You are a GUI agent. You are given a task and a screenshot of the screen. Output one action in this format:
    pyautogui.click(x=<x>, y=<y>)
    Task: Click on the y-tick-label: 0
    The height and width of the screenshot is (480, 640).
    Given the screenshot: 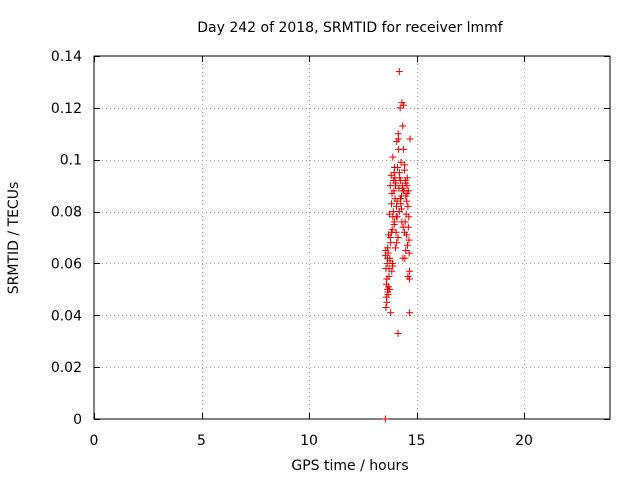 What is the action you would take?
    pyautogui.click(x=77, y=420)
    